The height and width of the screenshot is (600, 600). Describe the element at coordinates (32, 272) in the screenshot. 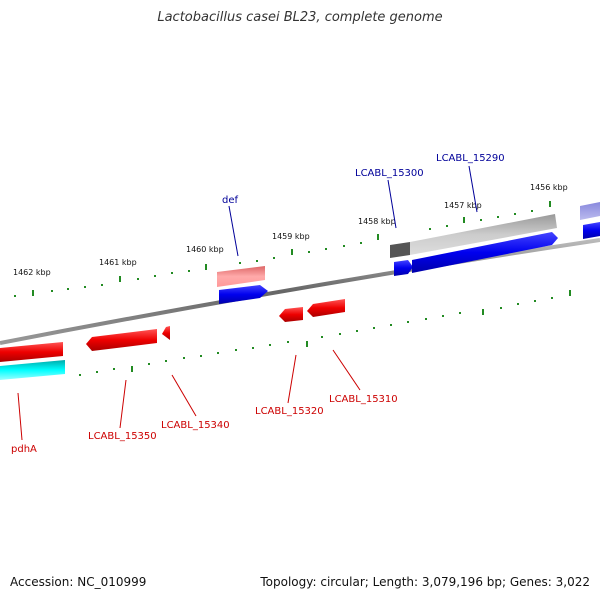

I see `scale-label: 1462 kbp` at that location.